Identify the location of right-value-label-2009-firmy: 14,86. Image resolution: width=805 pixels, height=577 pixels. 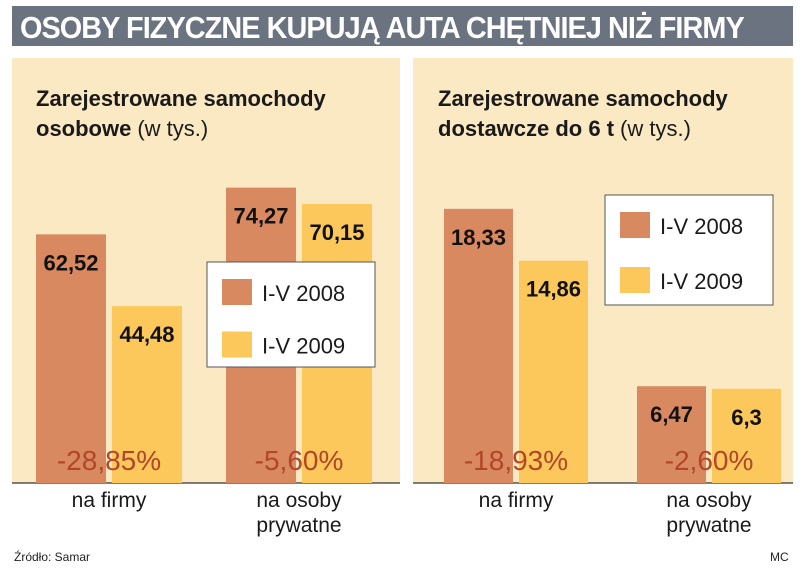
(553, 289).